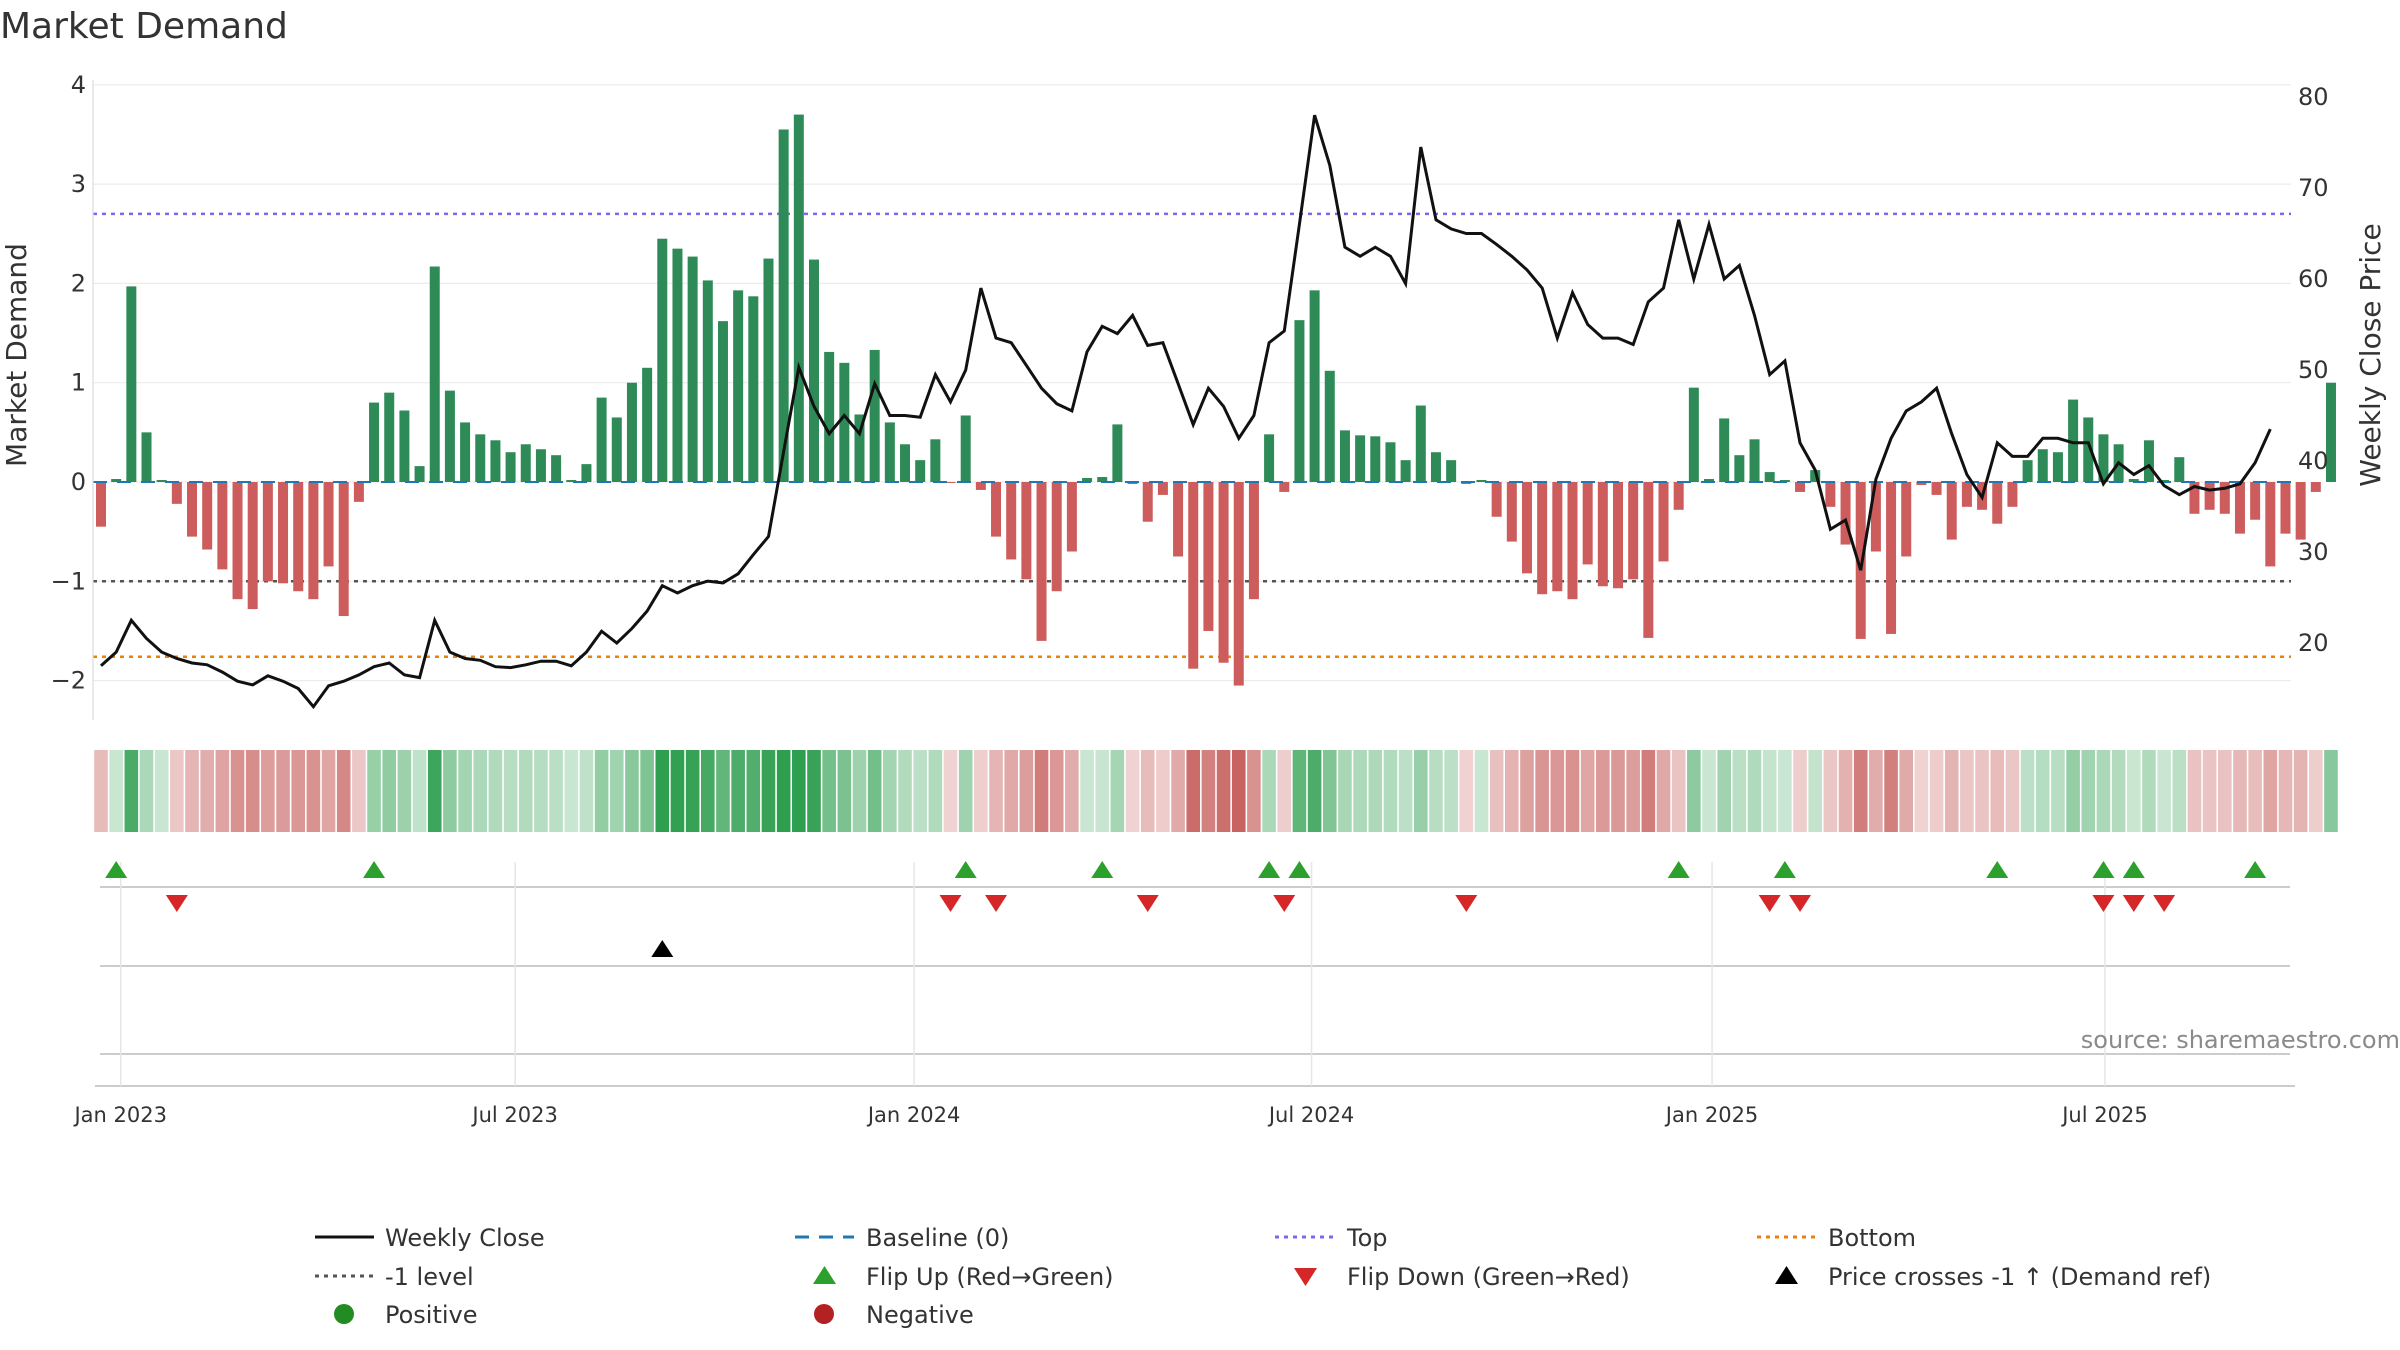 The width and height of the screenshot is (2400, 1350). Describe the element at coordinates (78, 184) in the screenshot. I see `left-tick-label: 3` at that location.